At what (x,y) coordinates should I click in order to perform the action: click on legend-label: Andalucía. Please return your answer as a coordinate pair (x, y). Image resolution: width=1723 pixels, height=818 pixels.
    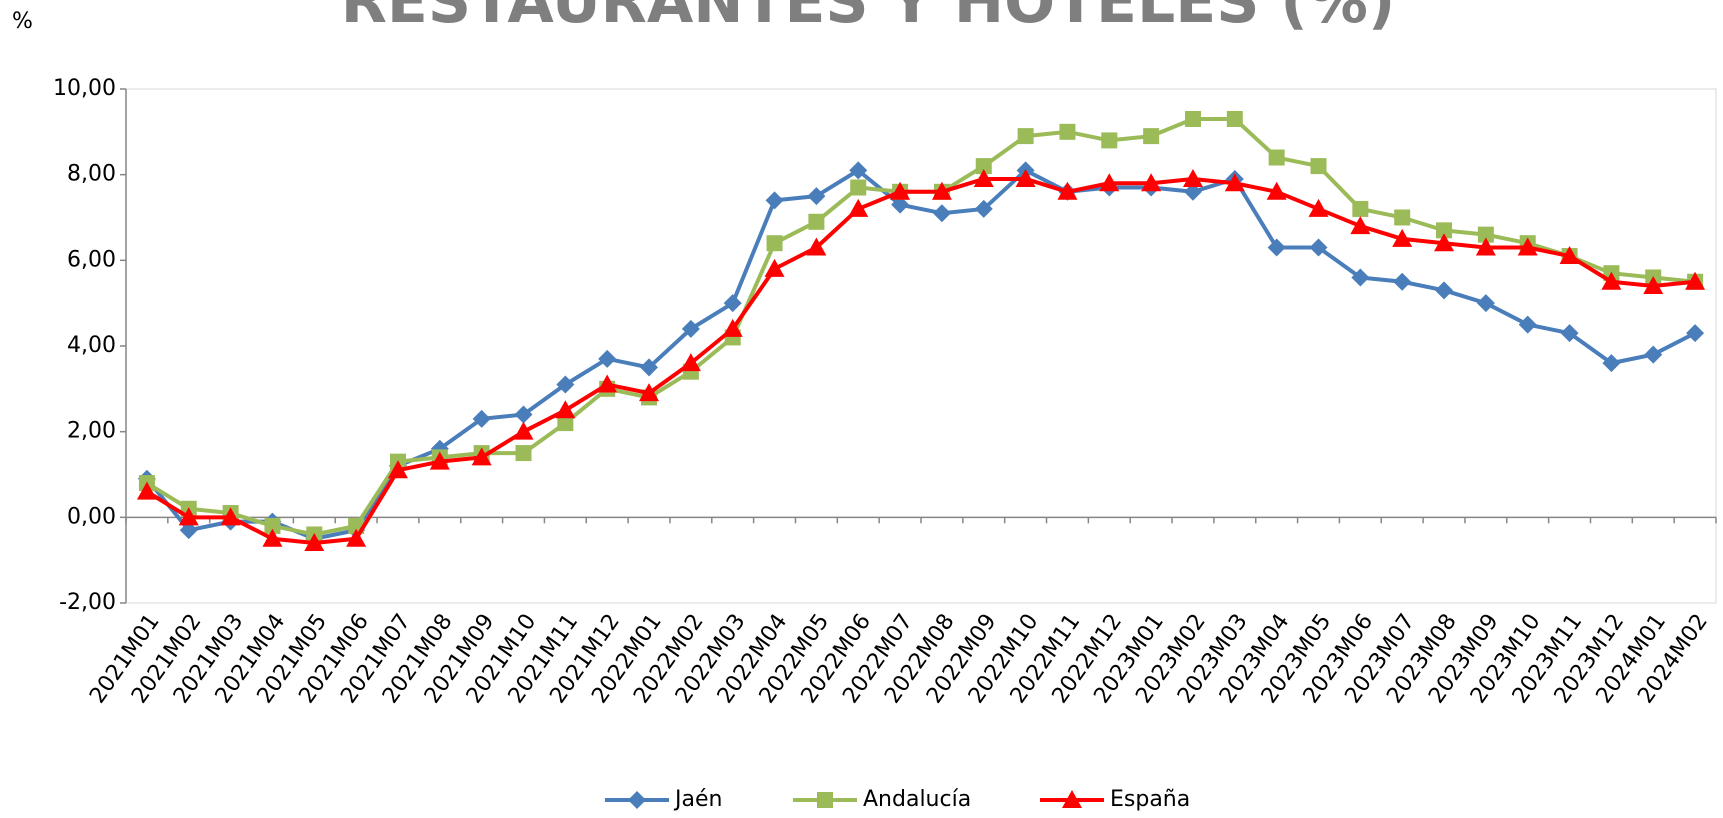
    Looking at the image, I should click on (917, 799).